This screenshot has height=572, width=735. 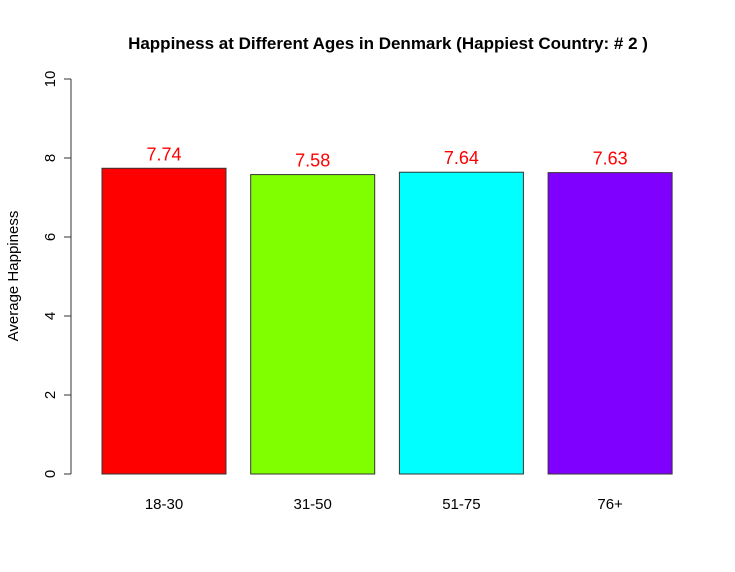 I want to click on y-tick-label: 10, so click(x=50, y=79).